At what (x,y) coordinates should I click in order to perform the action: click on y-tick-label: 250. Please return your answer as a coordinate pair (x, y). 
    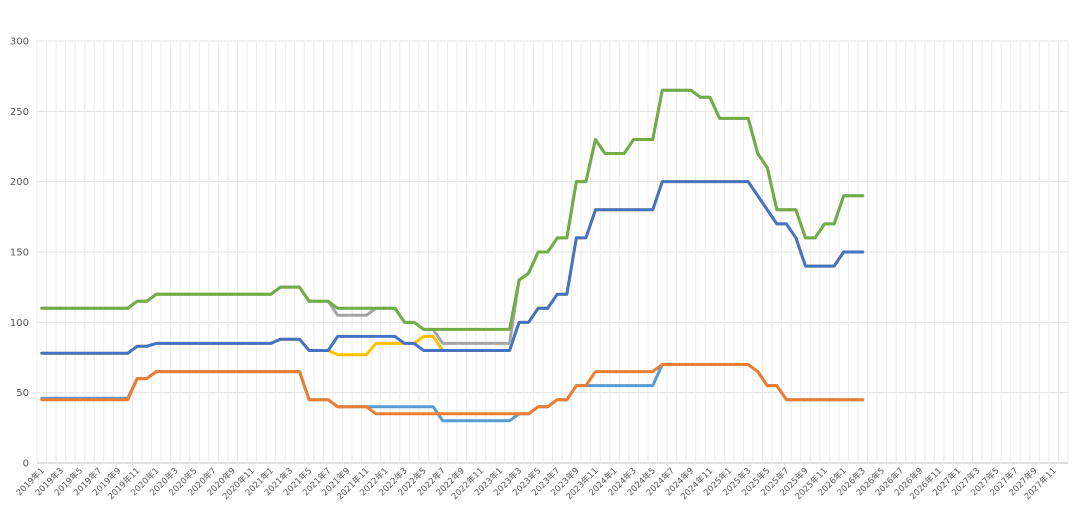
    Looking at the image, I should click on (19, 112).